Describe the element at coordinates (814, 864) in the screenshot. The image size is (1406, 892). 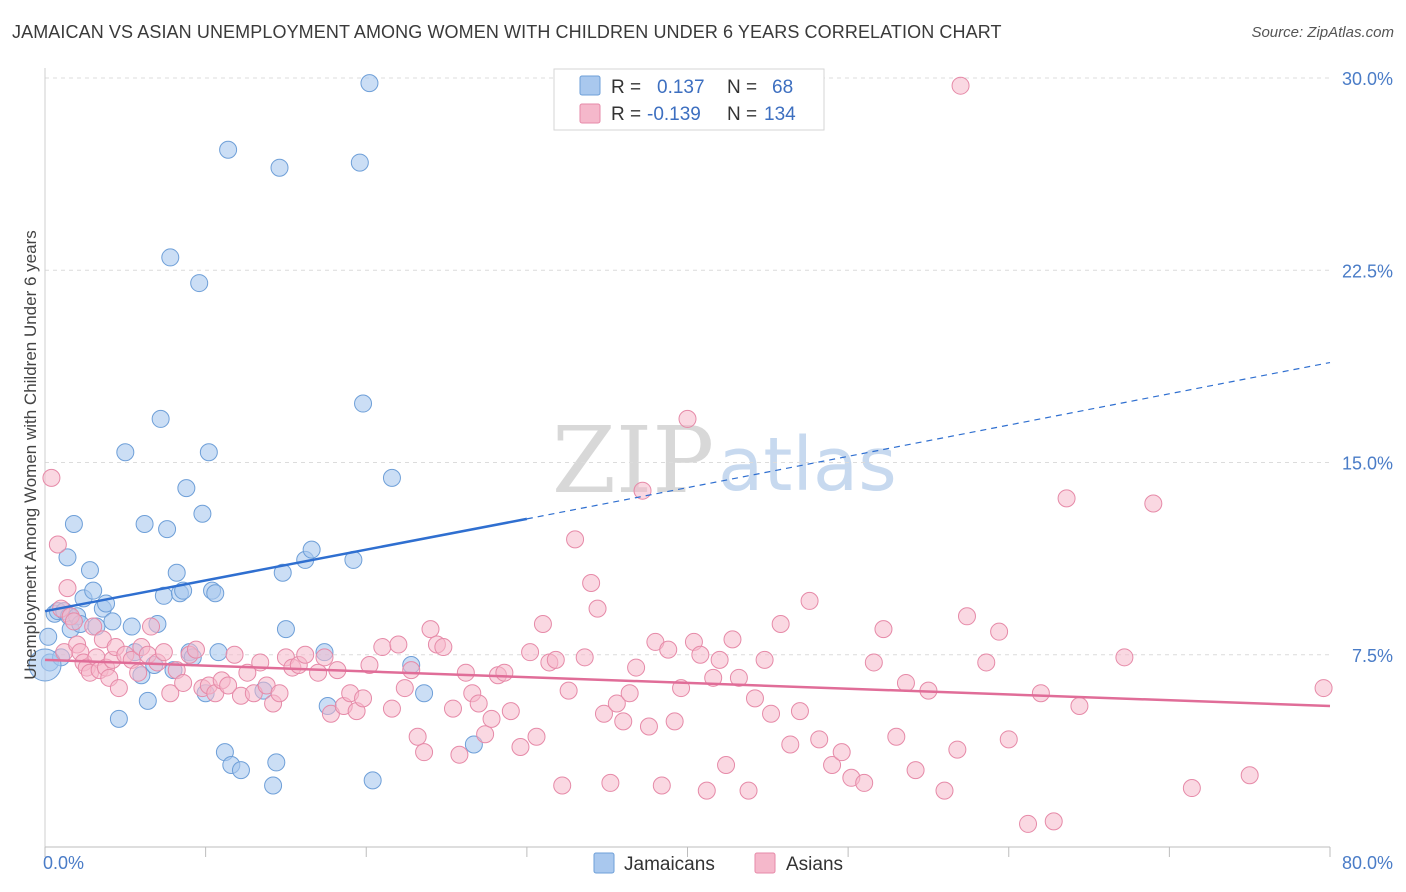
I see `bottom-legend-label-asians: Asians` at that location.